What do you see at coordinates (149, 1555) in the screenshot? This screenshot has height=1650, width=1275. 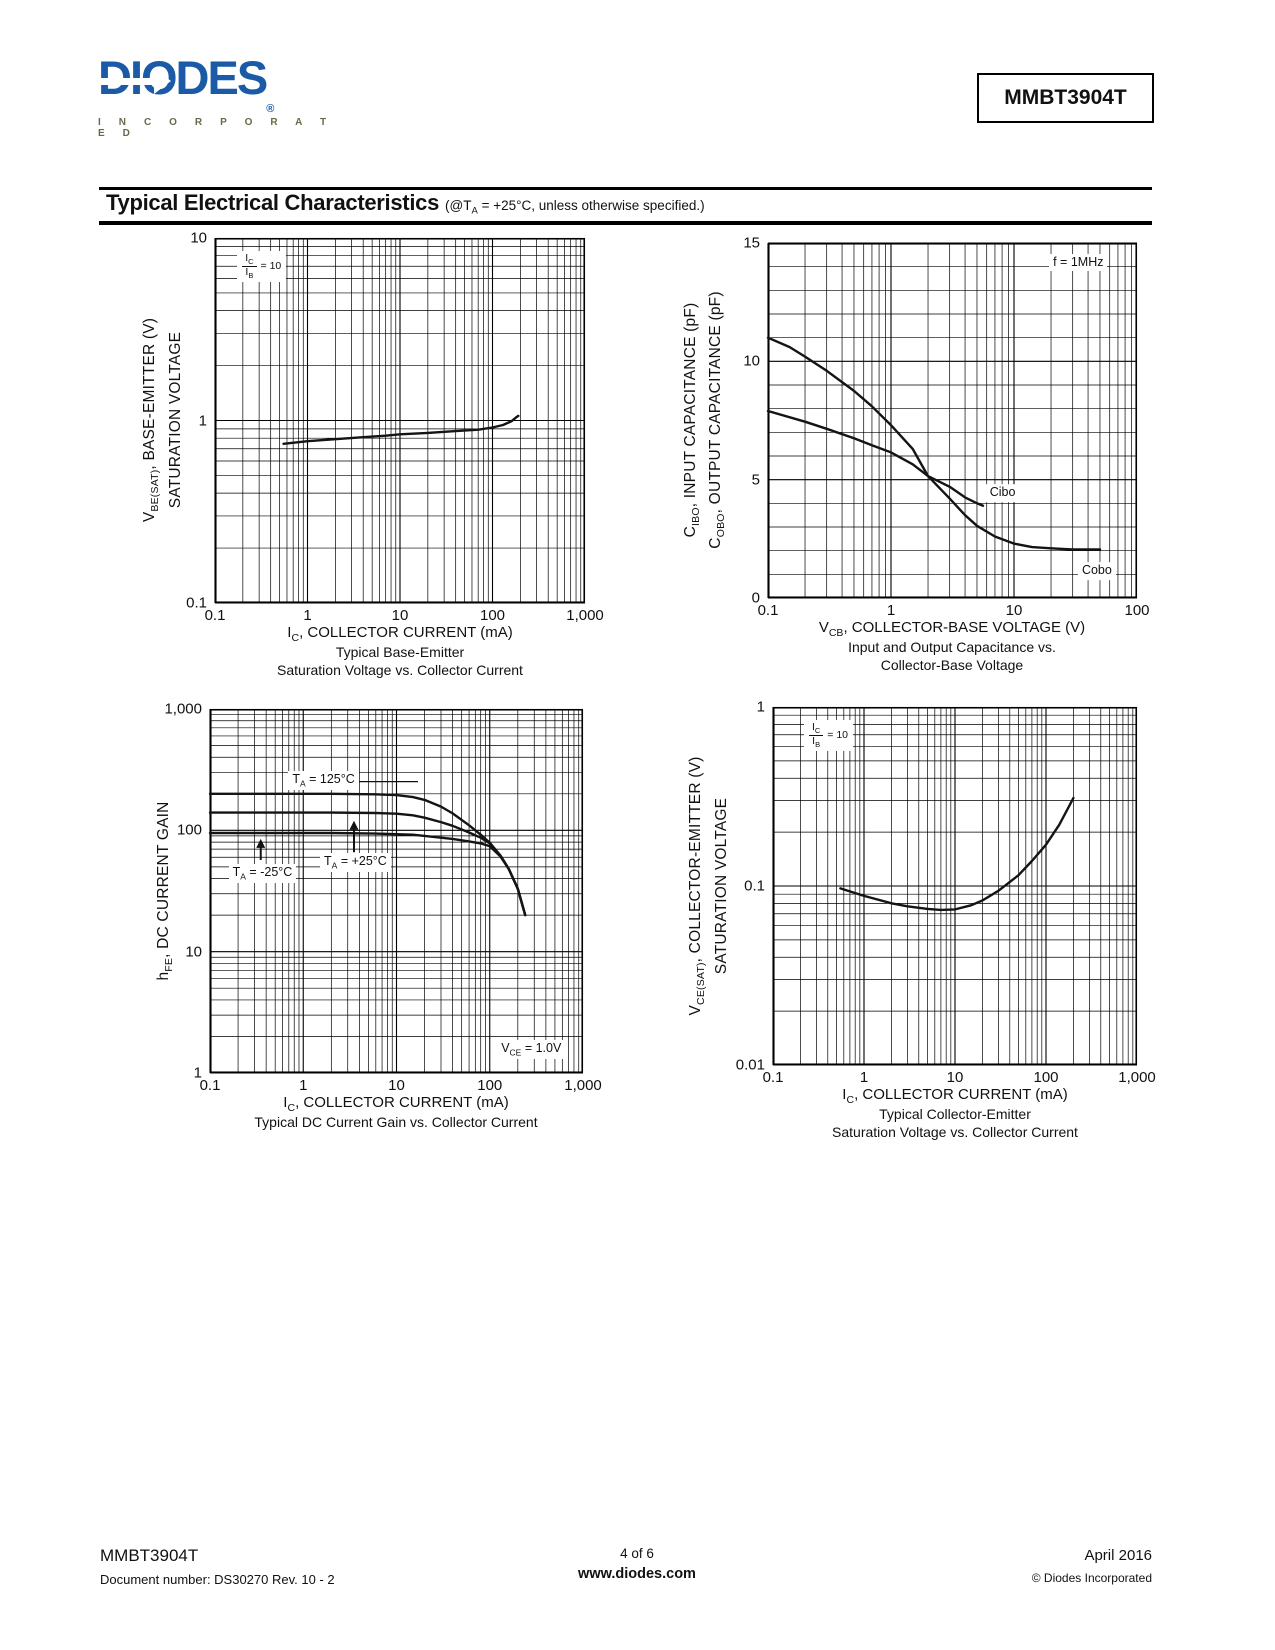 I see `footer-part-number: MMBT3904T` at bounding box center [149, 1555].